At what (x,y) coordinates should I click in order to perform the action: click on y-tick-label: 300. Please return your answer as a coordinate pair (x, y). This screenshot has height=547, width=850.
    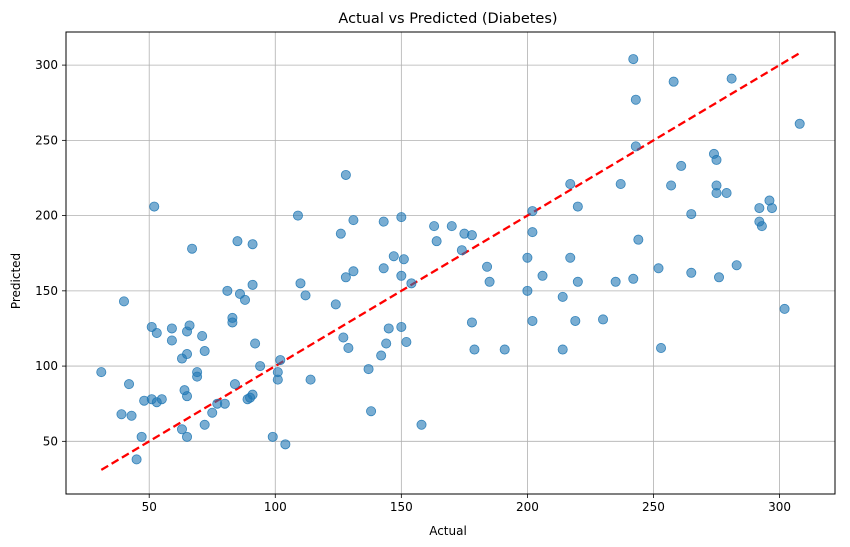
    Looking at the image, I should click on (46, 65).